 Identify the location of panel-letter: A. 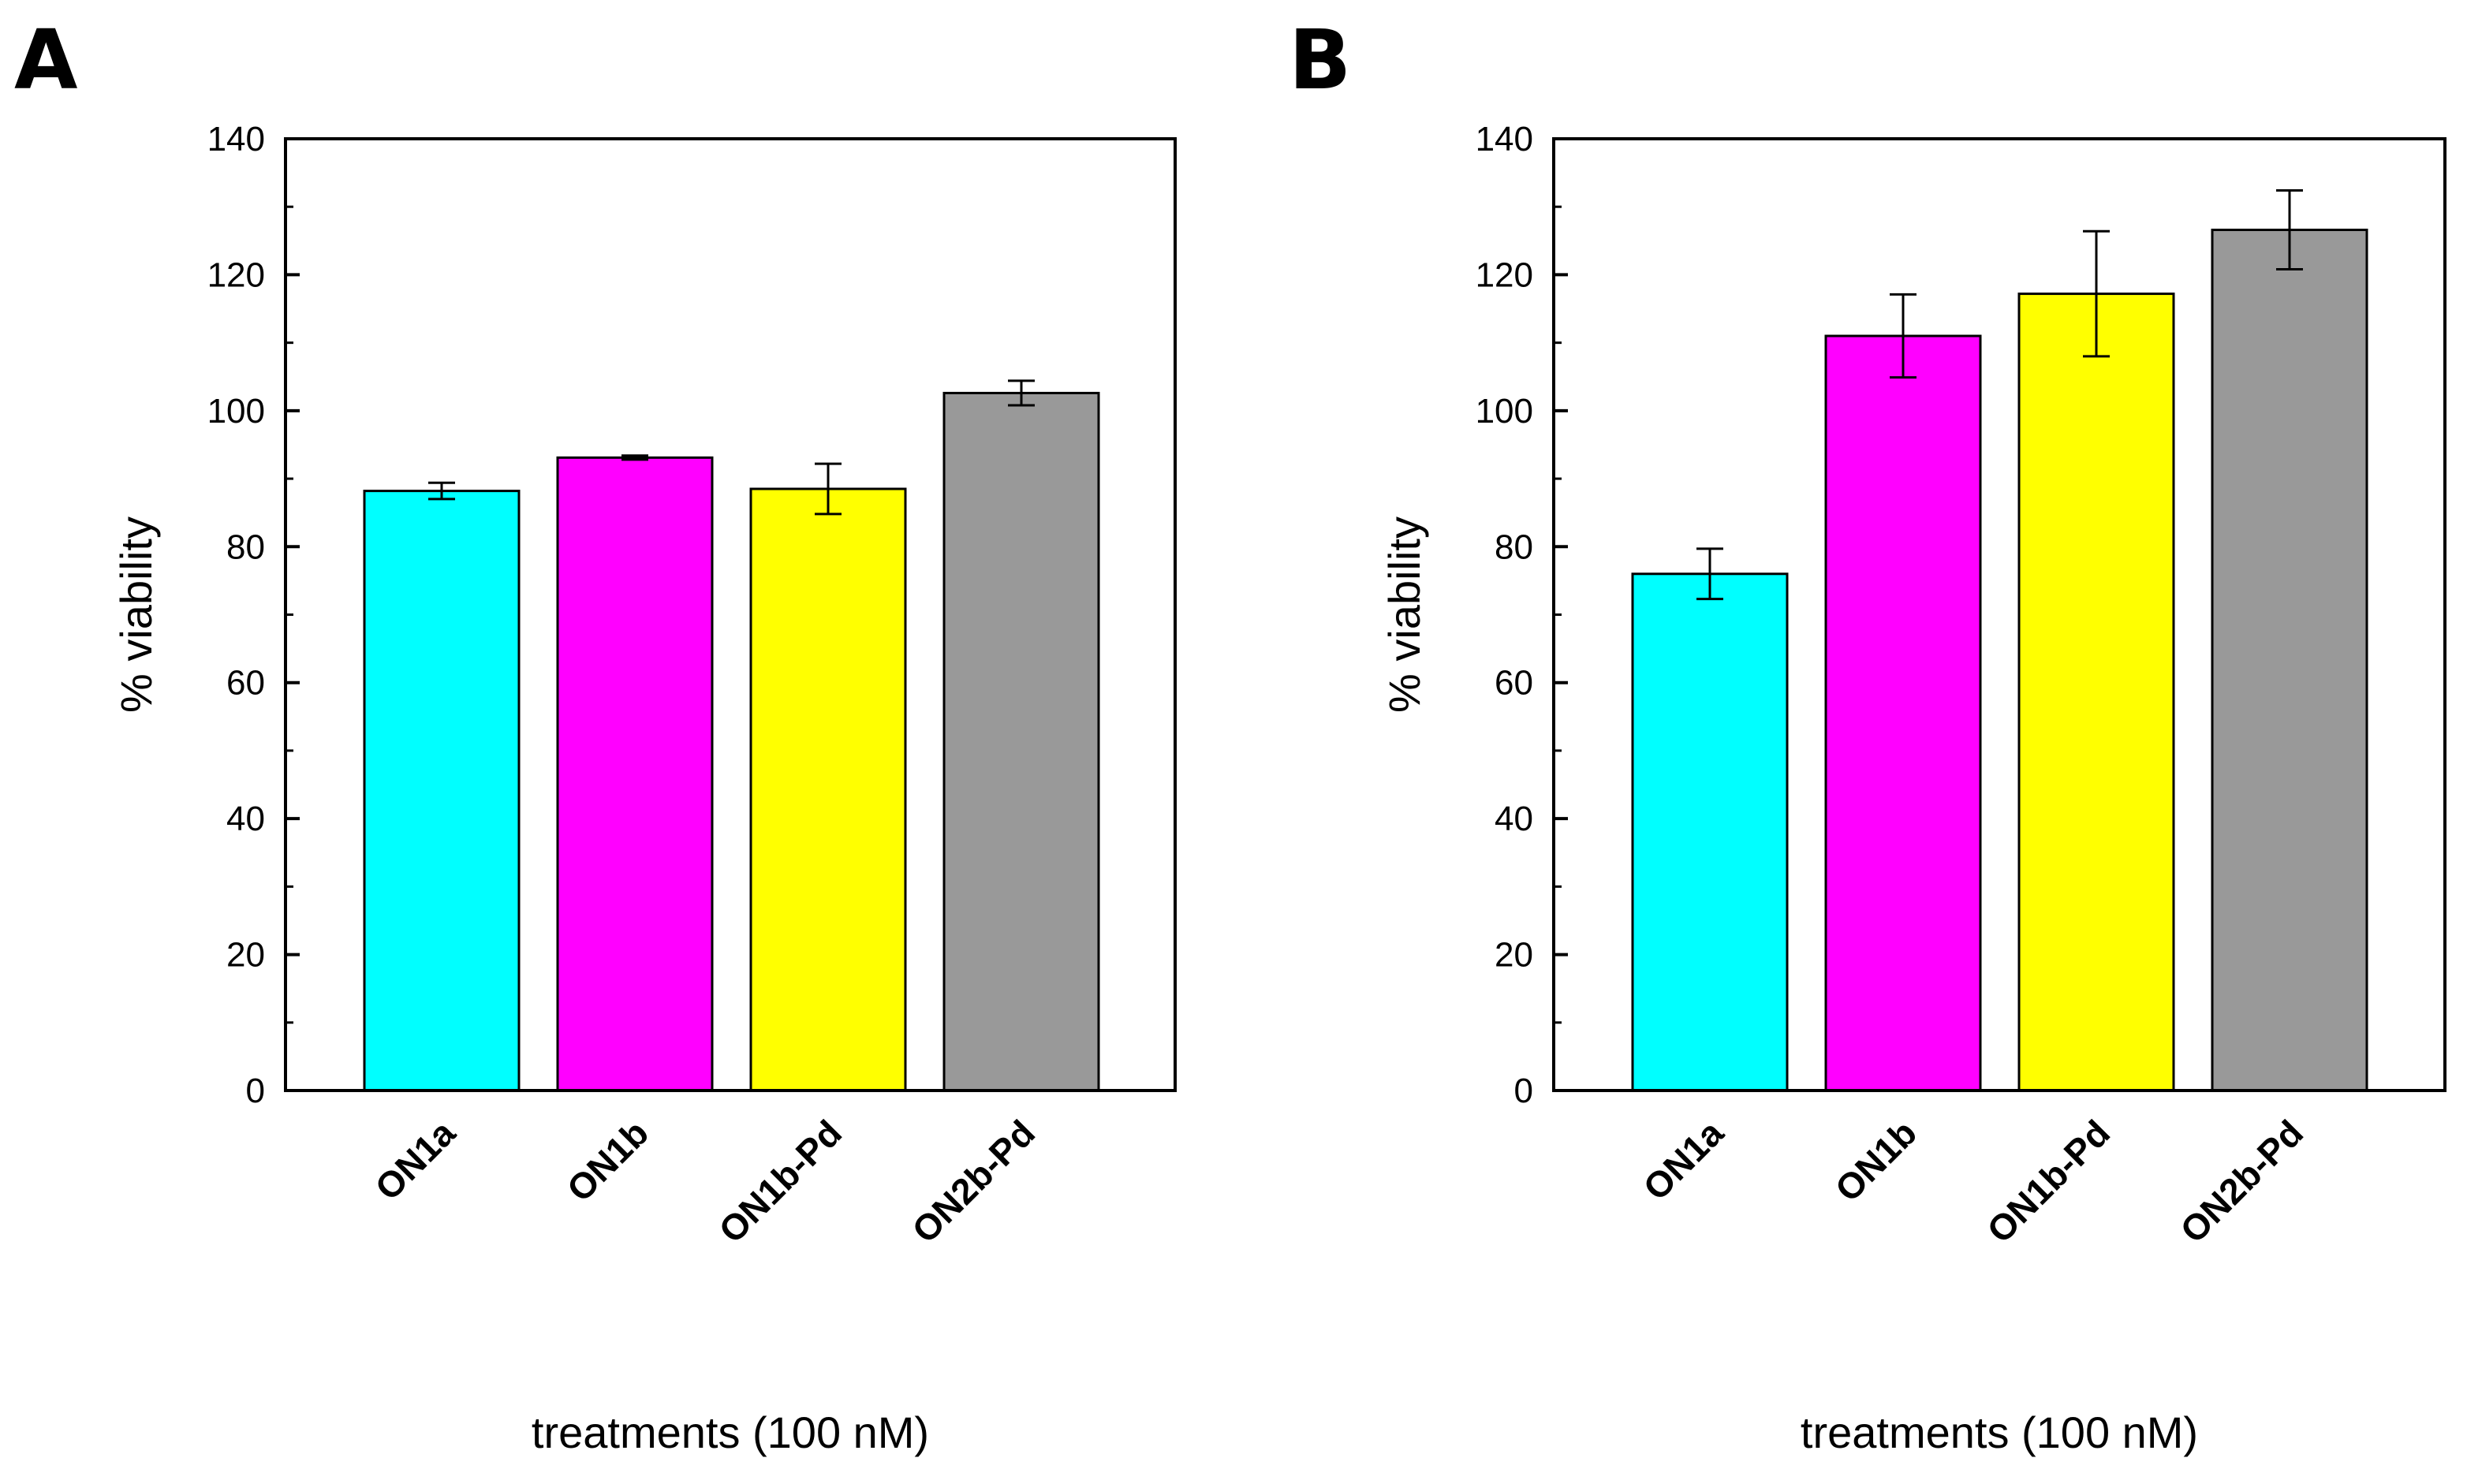
(46, 60).